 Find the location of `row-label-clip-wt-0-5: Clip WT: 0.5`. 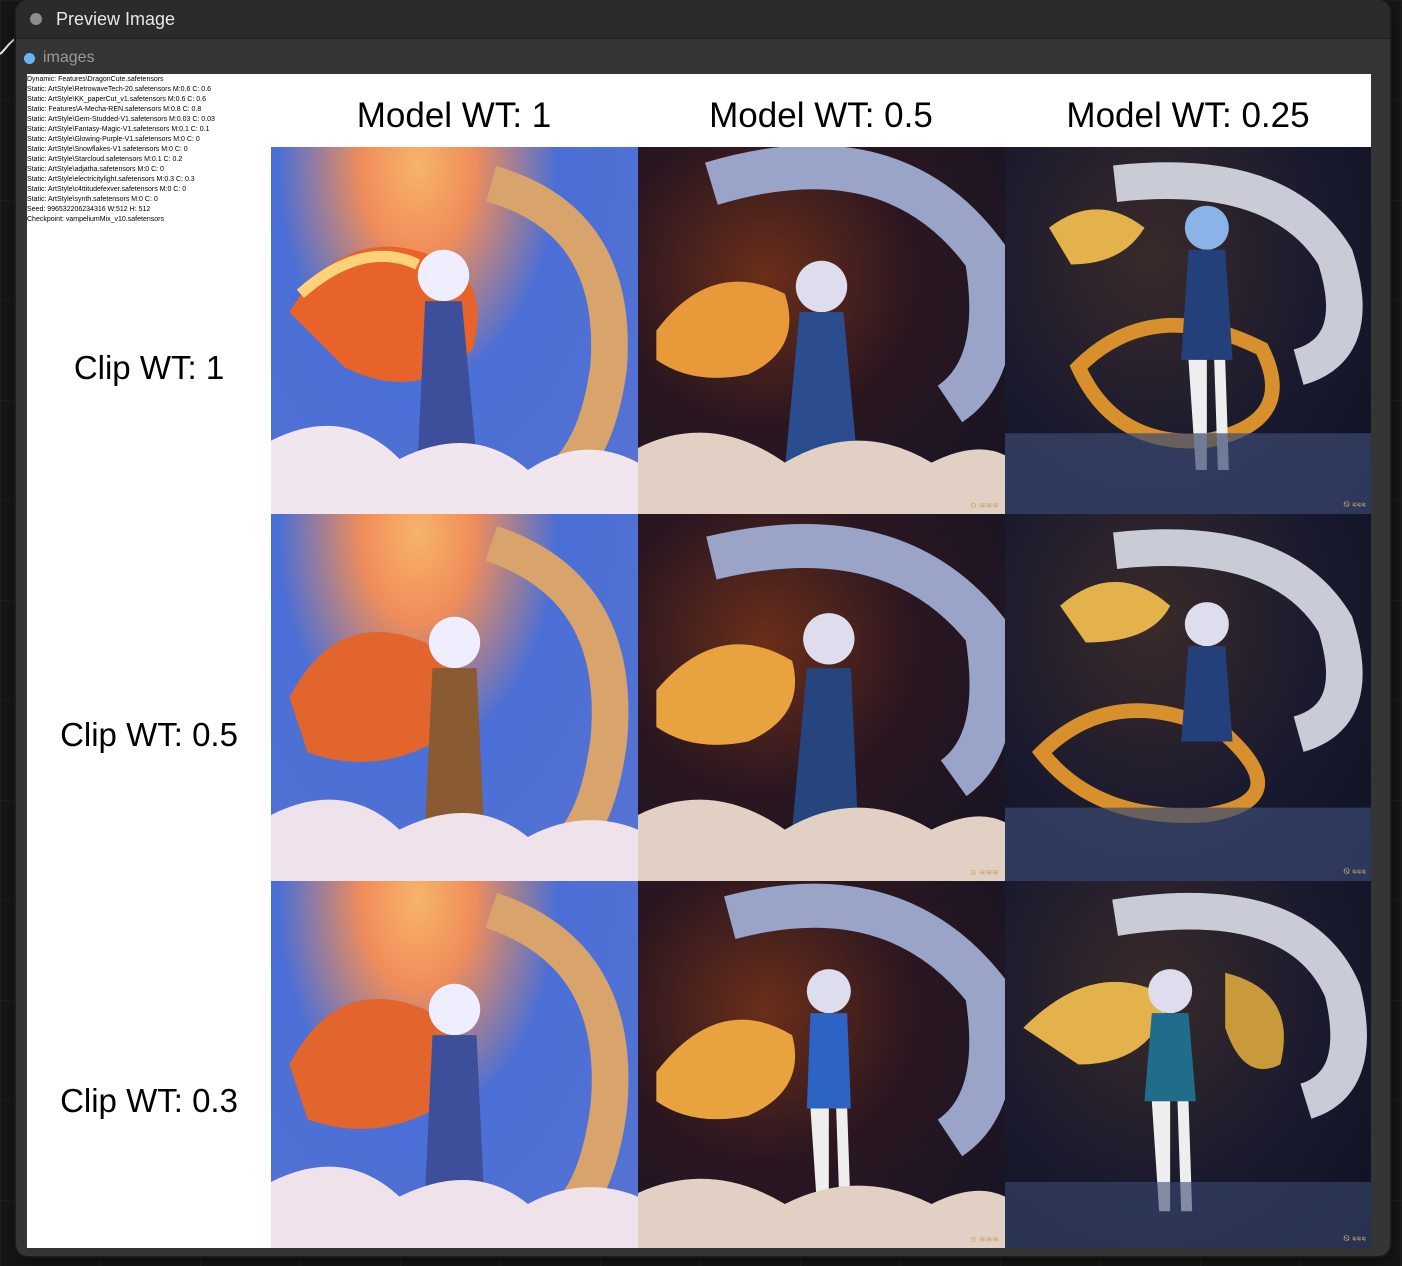

row-label-clip-wt-0-5: Clip WT: 0.5 is located at coordinates (149, 734).